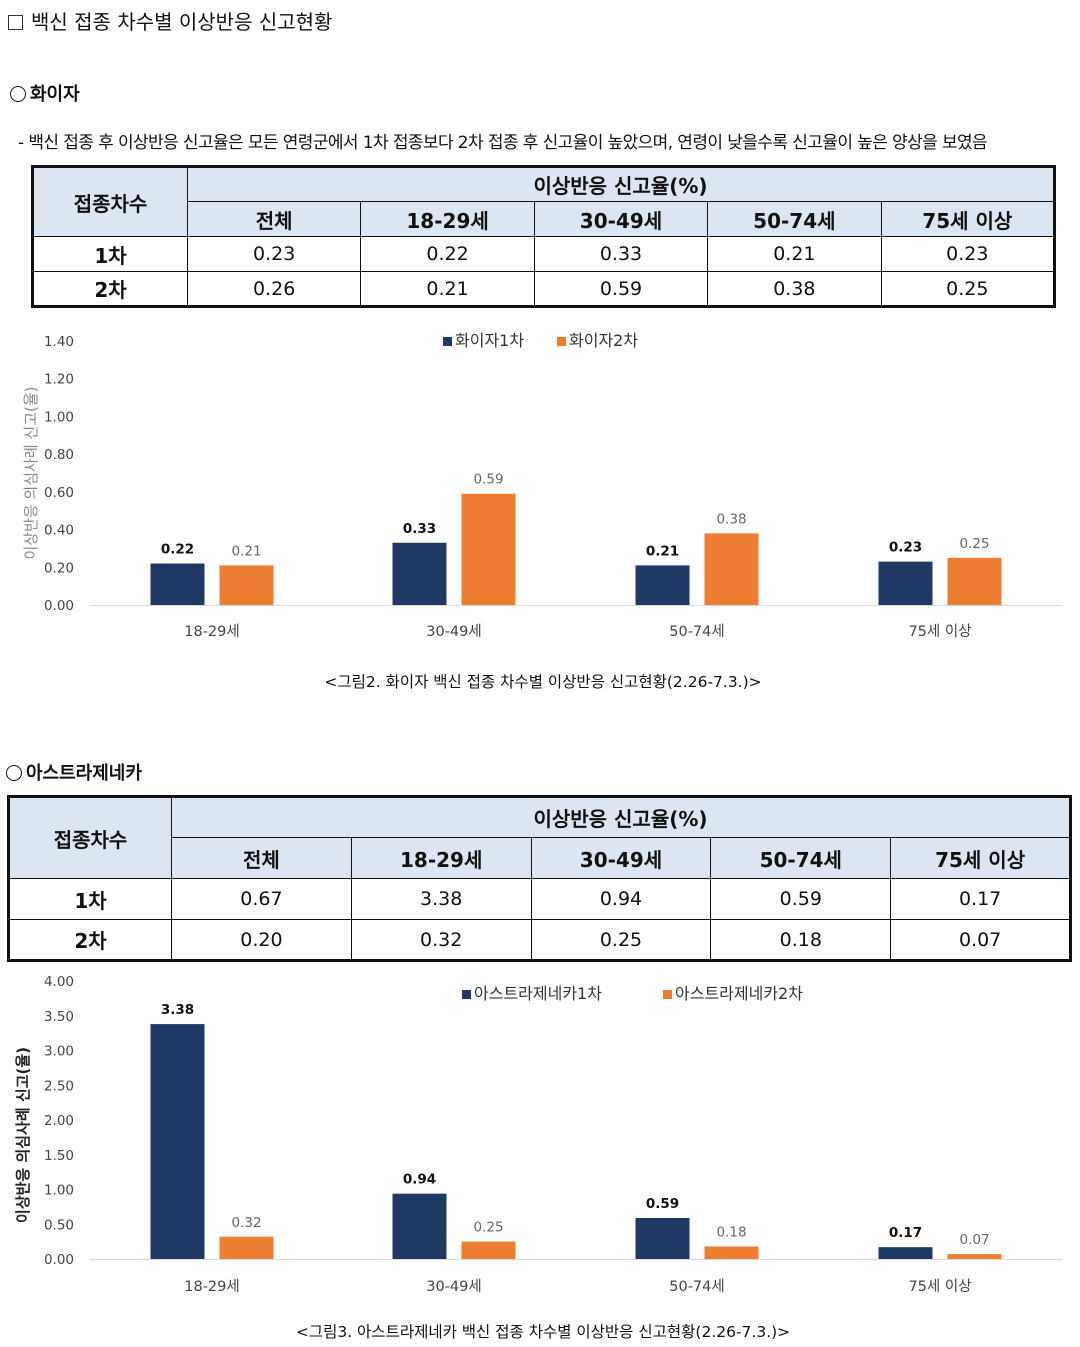 The width and height of the screenshot is (1080, 1347). I want to click on table-cell: 0.18, so click(801, 940).